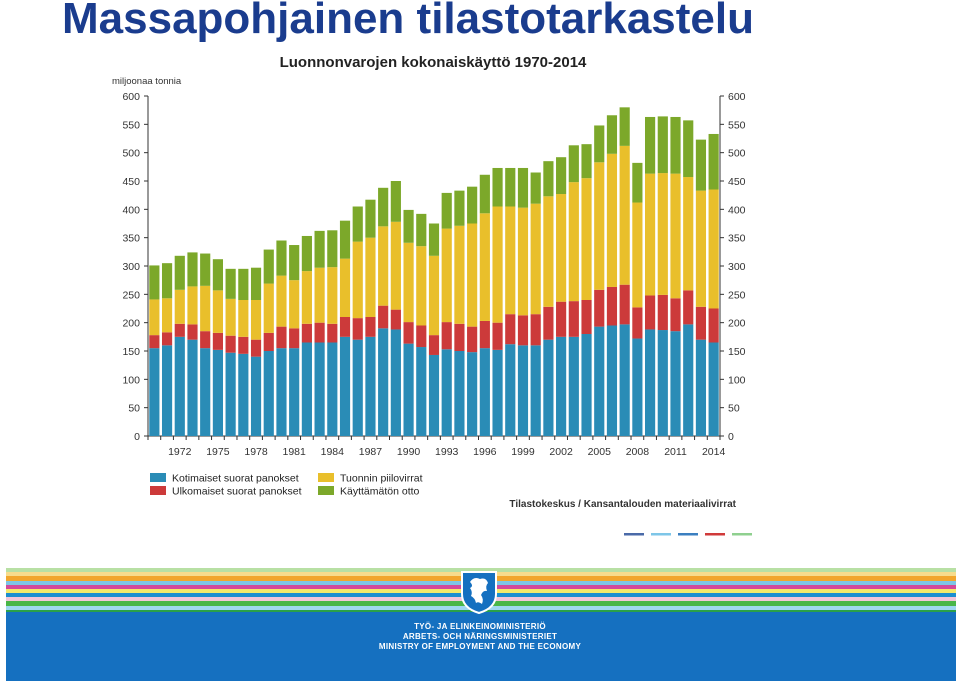  What do you see at coordinates (131, 97) in the screenshot?
I see `y-tick-label: 600` at bounding box center [131, 97].